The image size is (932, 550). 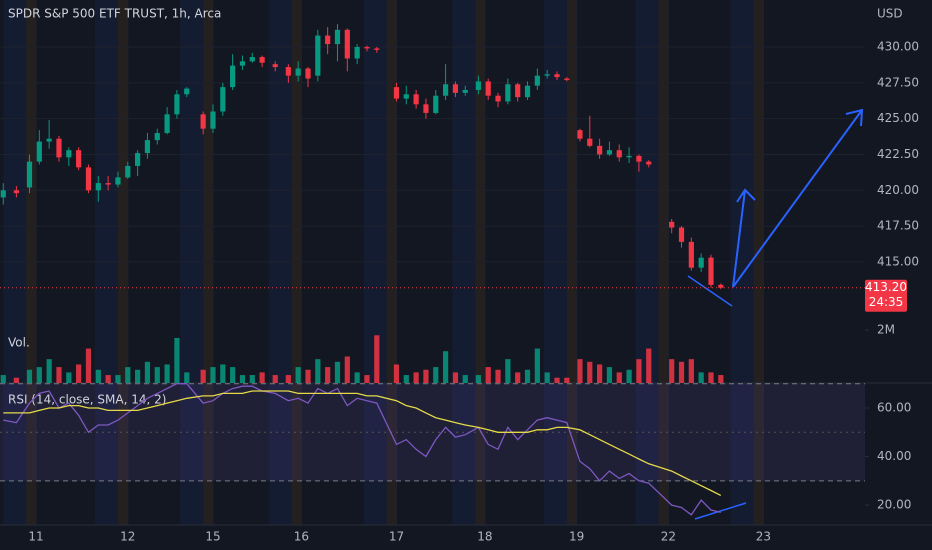 I want to click on y-tick-label: 60.00, so click(x=894, y=408).